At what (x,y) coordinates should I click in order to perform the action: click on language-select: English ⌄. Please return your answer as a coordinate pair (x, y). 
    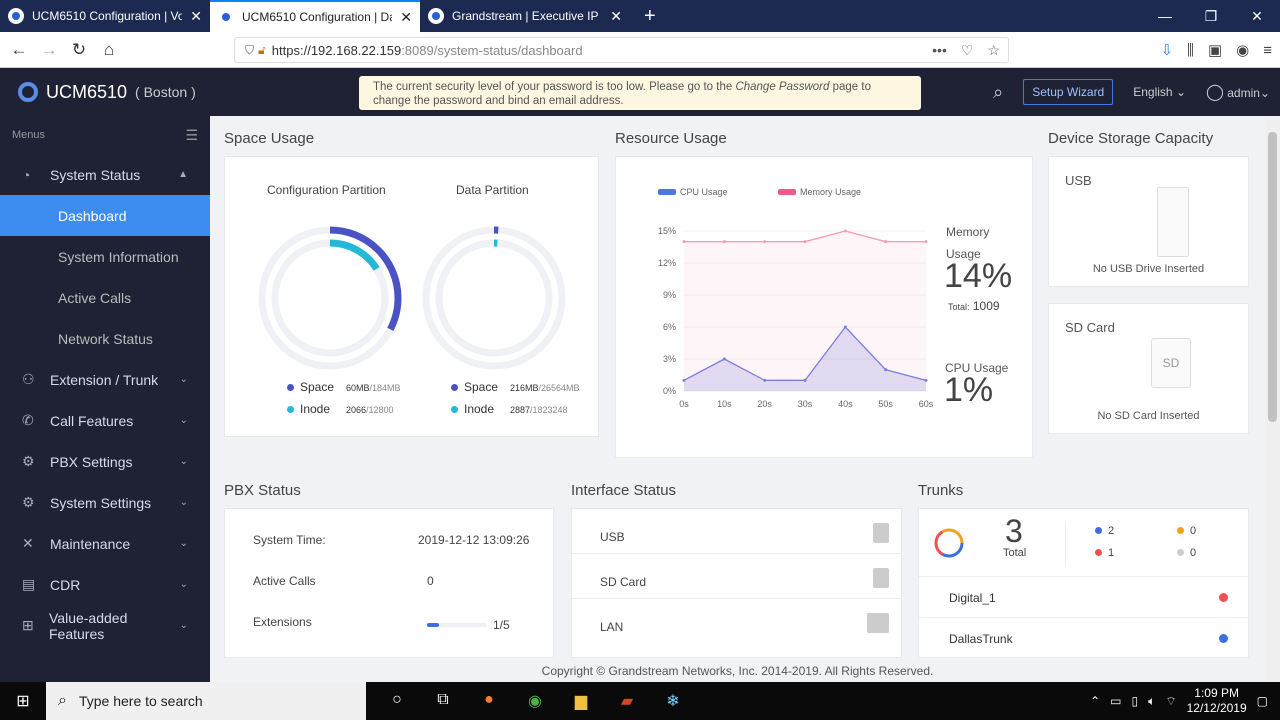
    Looking at the image, I should click on (1159, 92).